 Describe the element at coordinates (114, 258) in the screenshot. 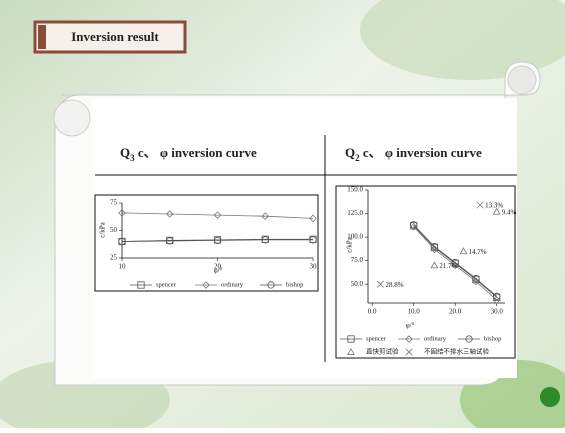

I see `y-tick-label: 25` at that location.